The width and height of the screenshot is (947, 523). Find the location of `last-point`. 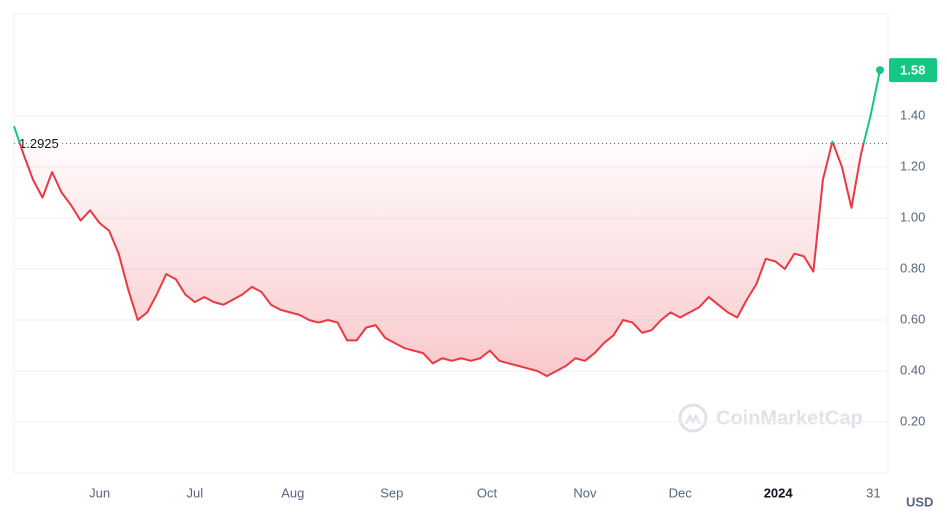

last-point is located at coordinates (880, 70).